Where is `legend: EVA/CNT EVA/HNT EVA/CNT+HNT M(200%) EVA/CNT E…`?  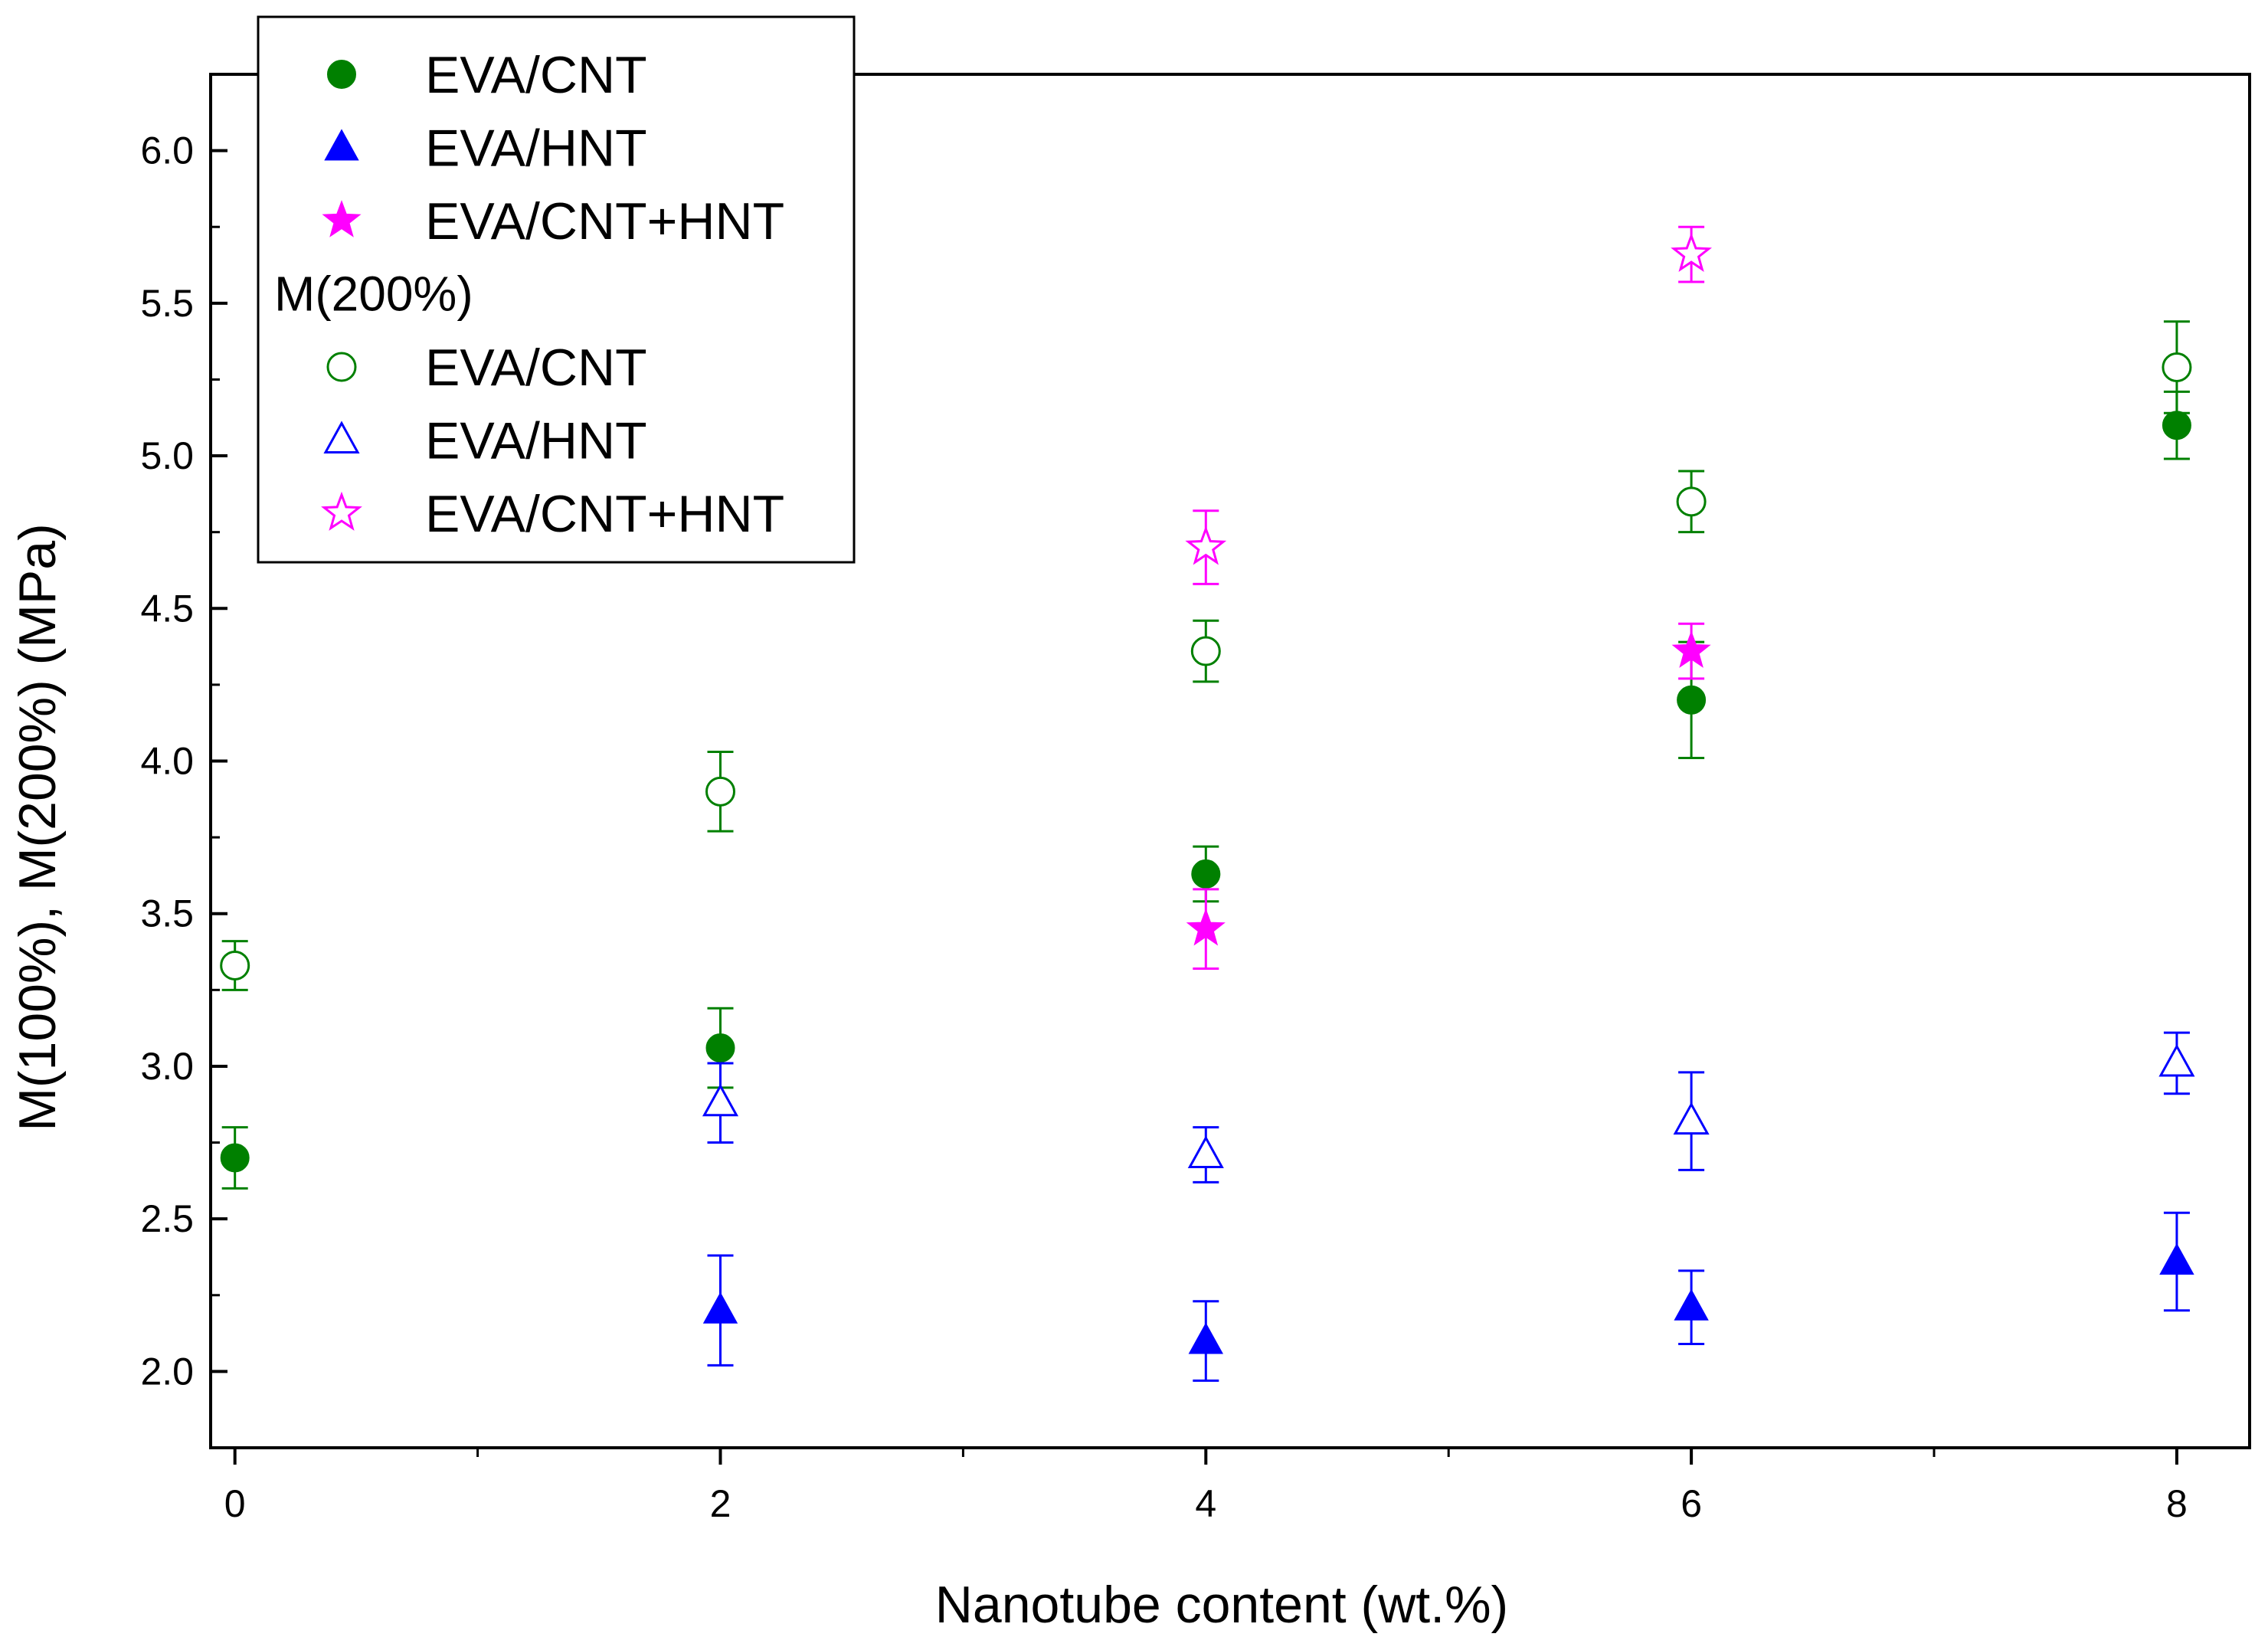 legend: EVA/CNT EVA/HNT EVA/CNT+HNT M(200%) EVA/CNT E… is located at coordinates (556, 289).